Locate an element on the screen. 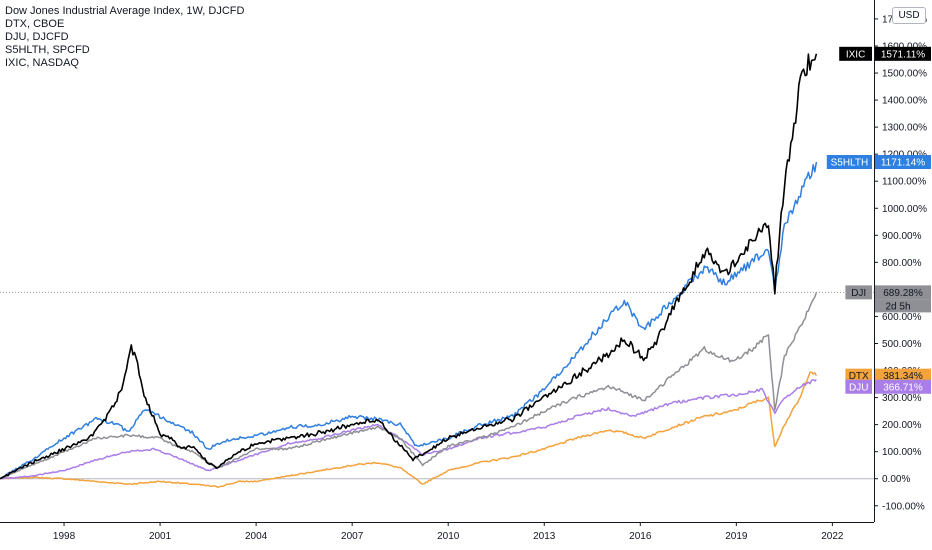  price-tag-name: S5HLTH is located at coordinates (850, 163).